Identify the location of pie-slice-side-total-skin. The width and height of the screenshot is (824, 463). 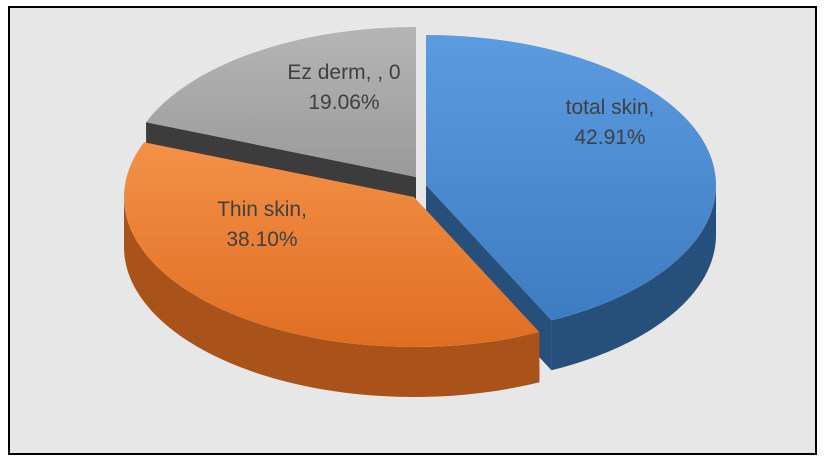
(633, 278).